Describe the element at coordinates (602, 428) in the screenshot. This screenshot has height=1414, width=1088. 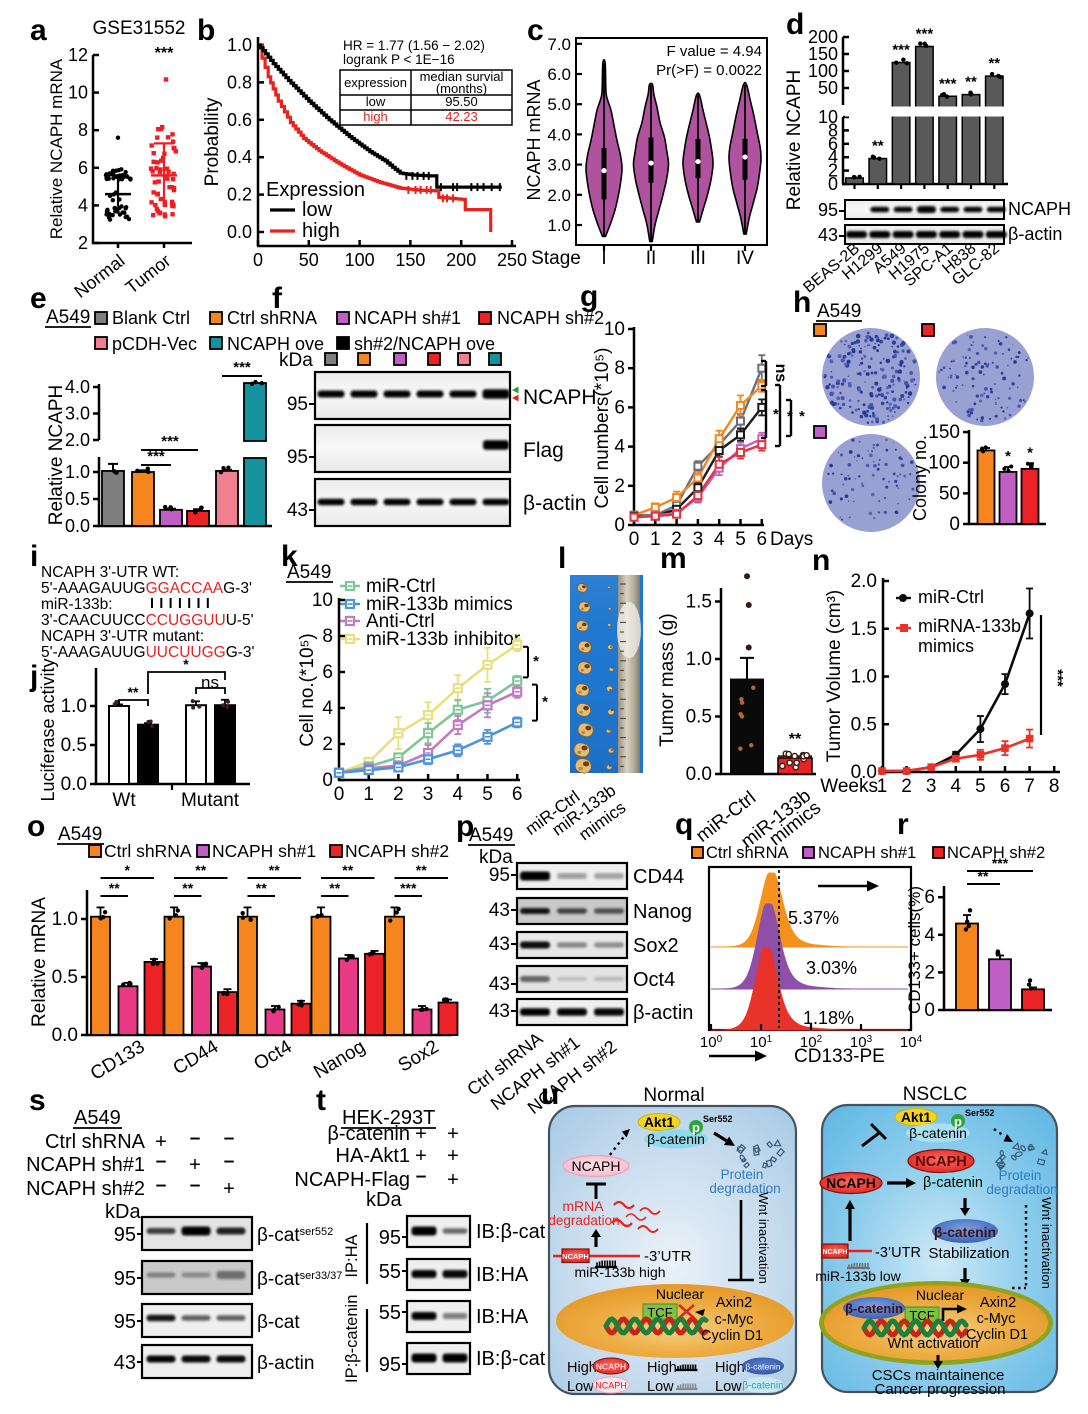
I see `svg-text: Cell numbers(*10⁵)` at that location.